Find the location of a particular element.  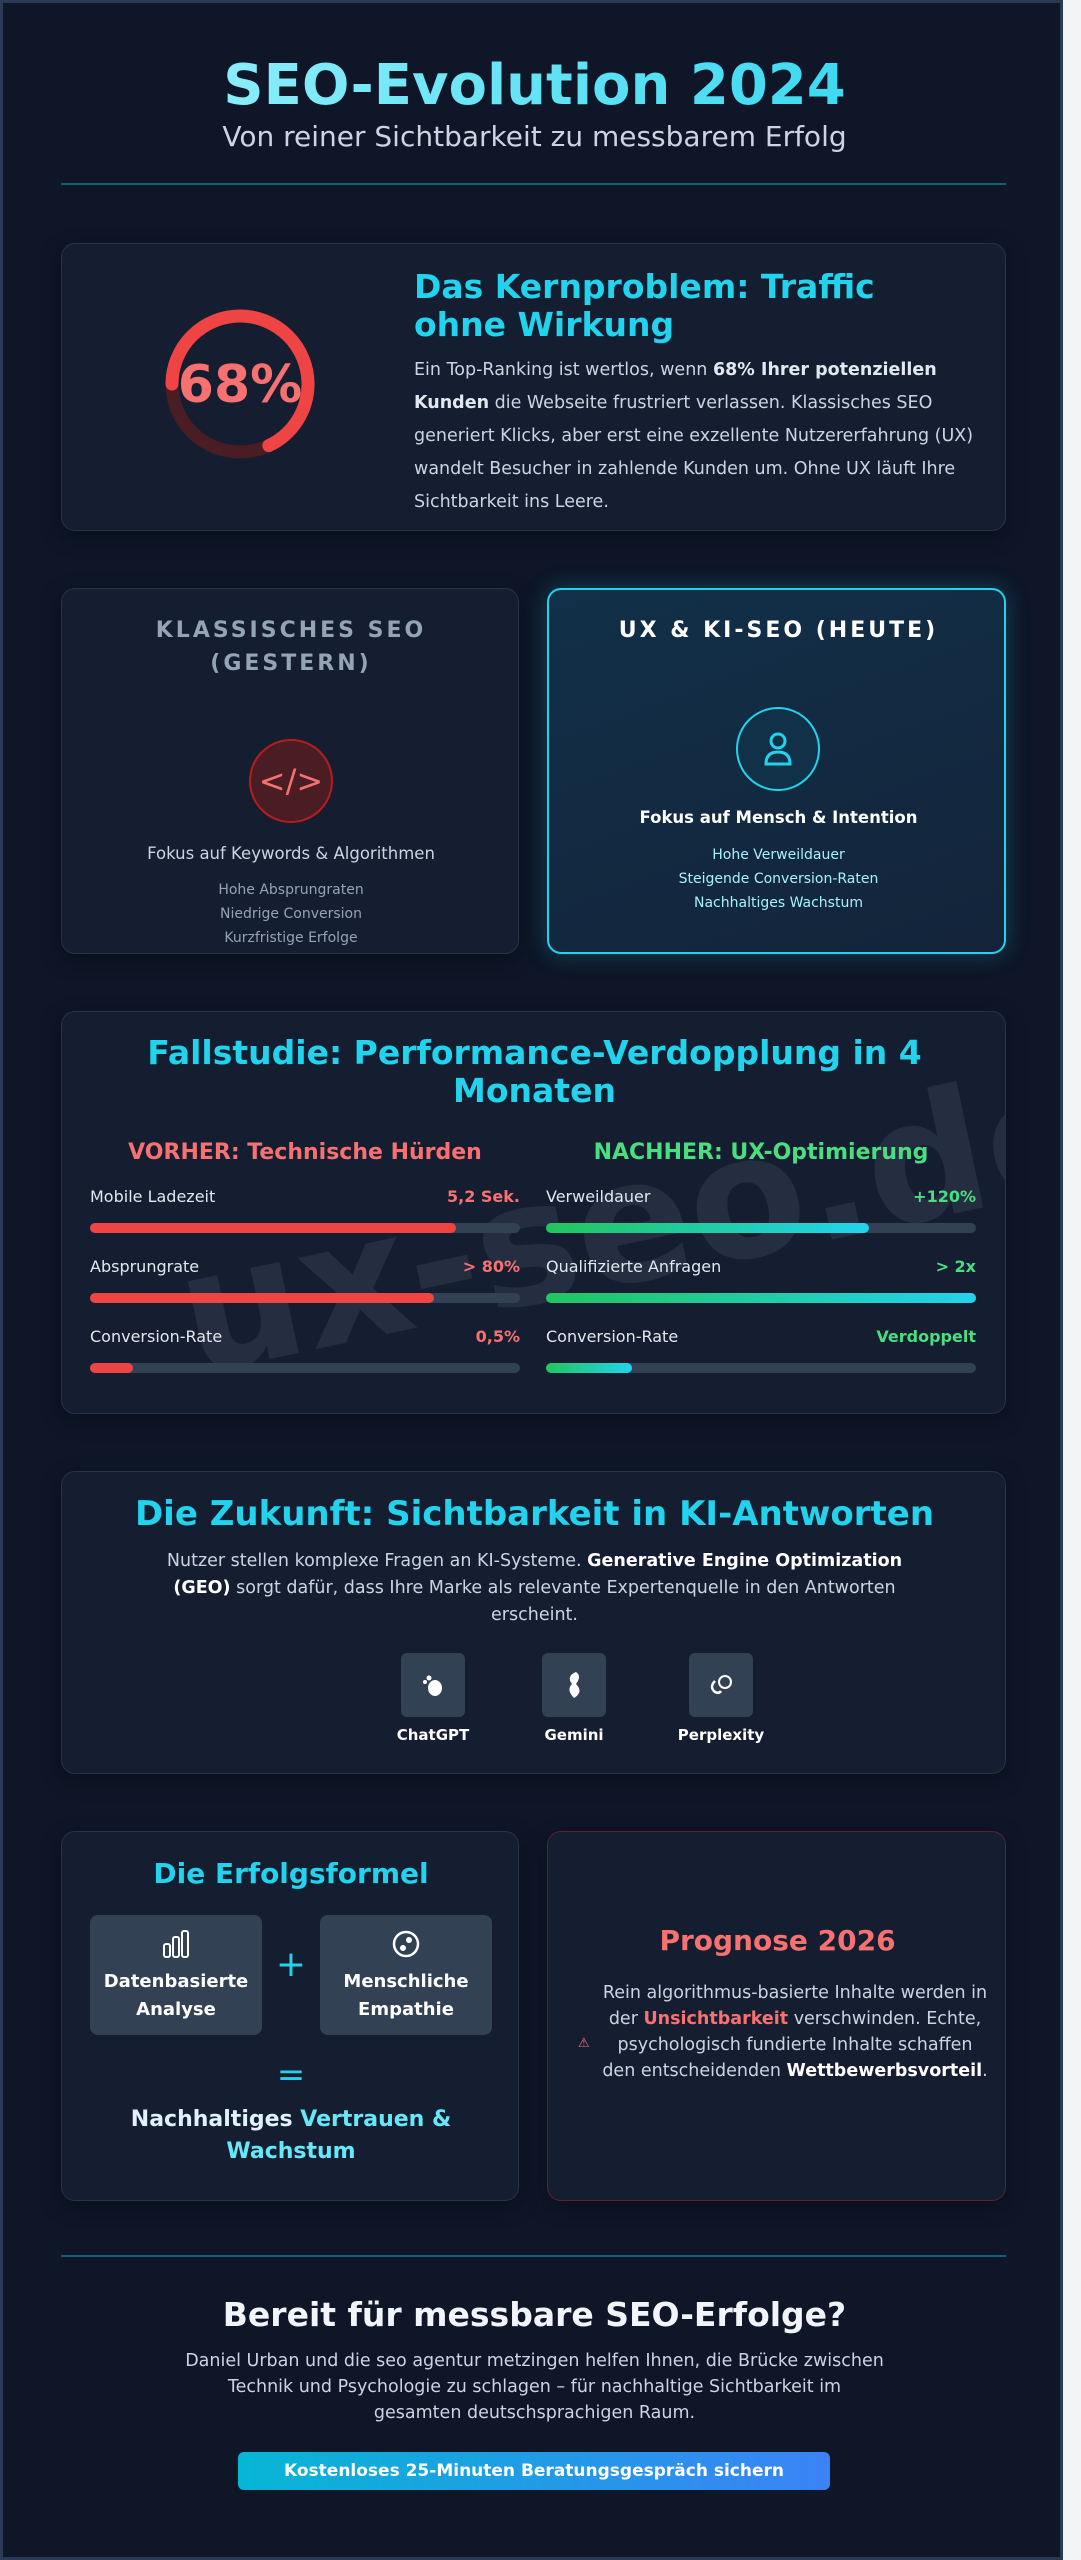

gemini-icon is located at coordinates (574, 1685).